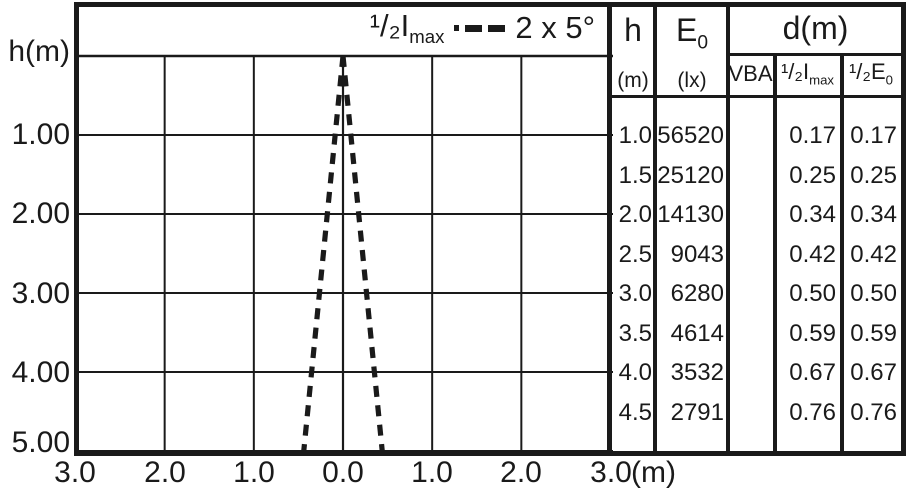 Image resolution: width=909 pixels, height=500 pixels. I want to click on cell-d-half-e0: 0.76, so click(873, 412).